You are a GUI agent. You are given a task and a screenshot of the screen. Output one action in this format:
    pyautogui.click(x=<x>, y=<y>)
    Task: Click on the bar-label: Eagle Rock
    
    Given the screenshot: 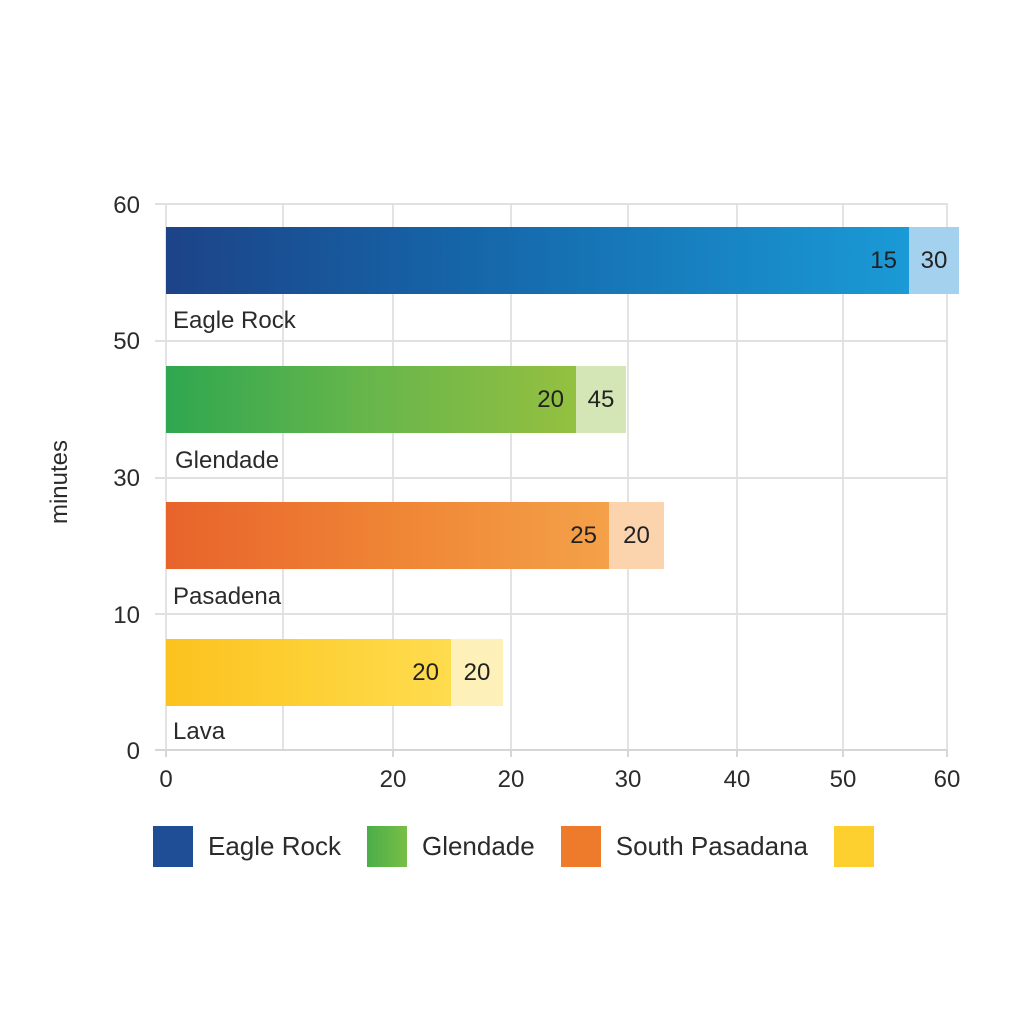 What is the action you would take?
    pyautogui.click(x=234, y=320)
    